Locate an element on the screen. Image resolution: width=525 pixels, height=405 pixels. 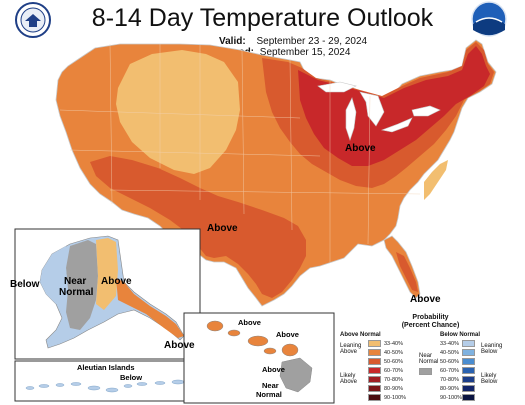
aleutian-inset-box is located at coordinates (107, 381).